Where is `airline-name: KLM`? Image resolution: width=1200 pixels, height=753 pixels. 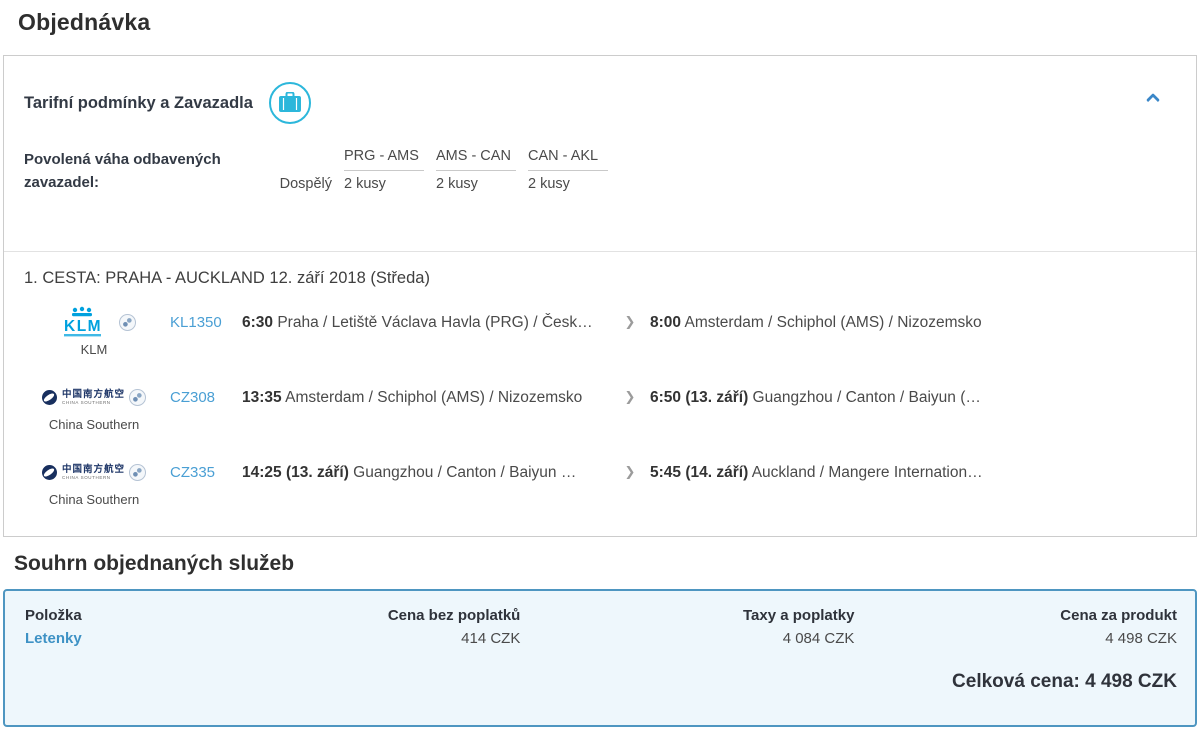 airline-name: KLM is located at coordinates (94, 349).